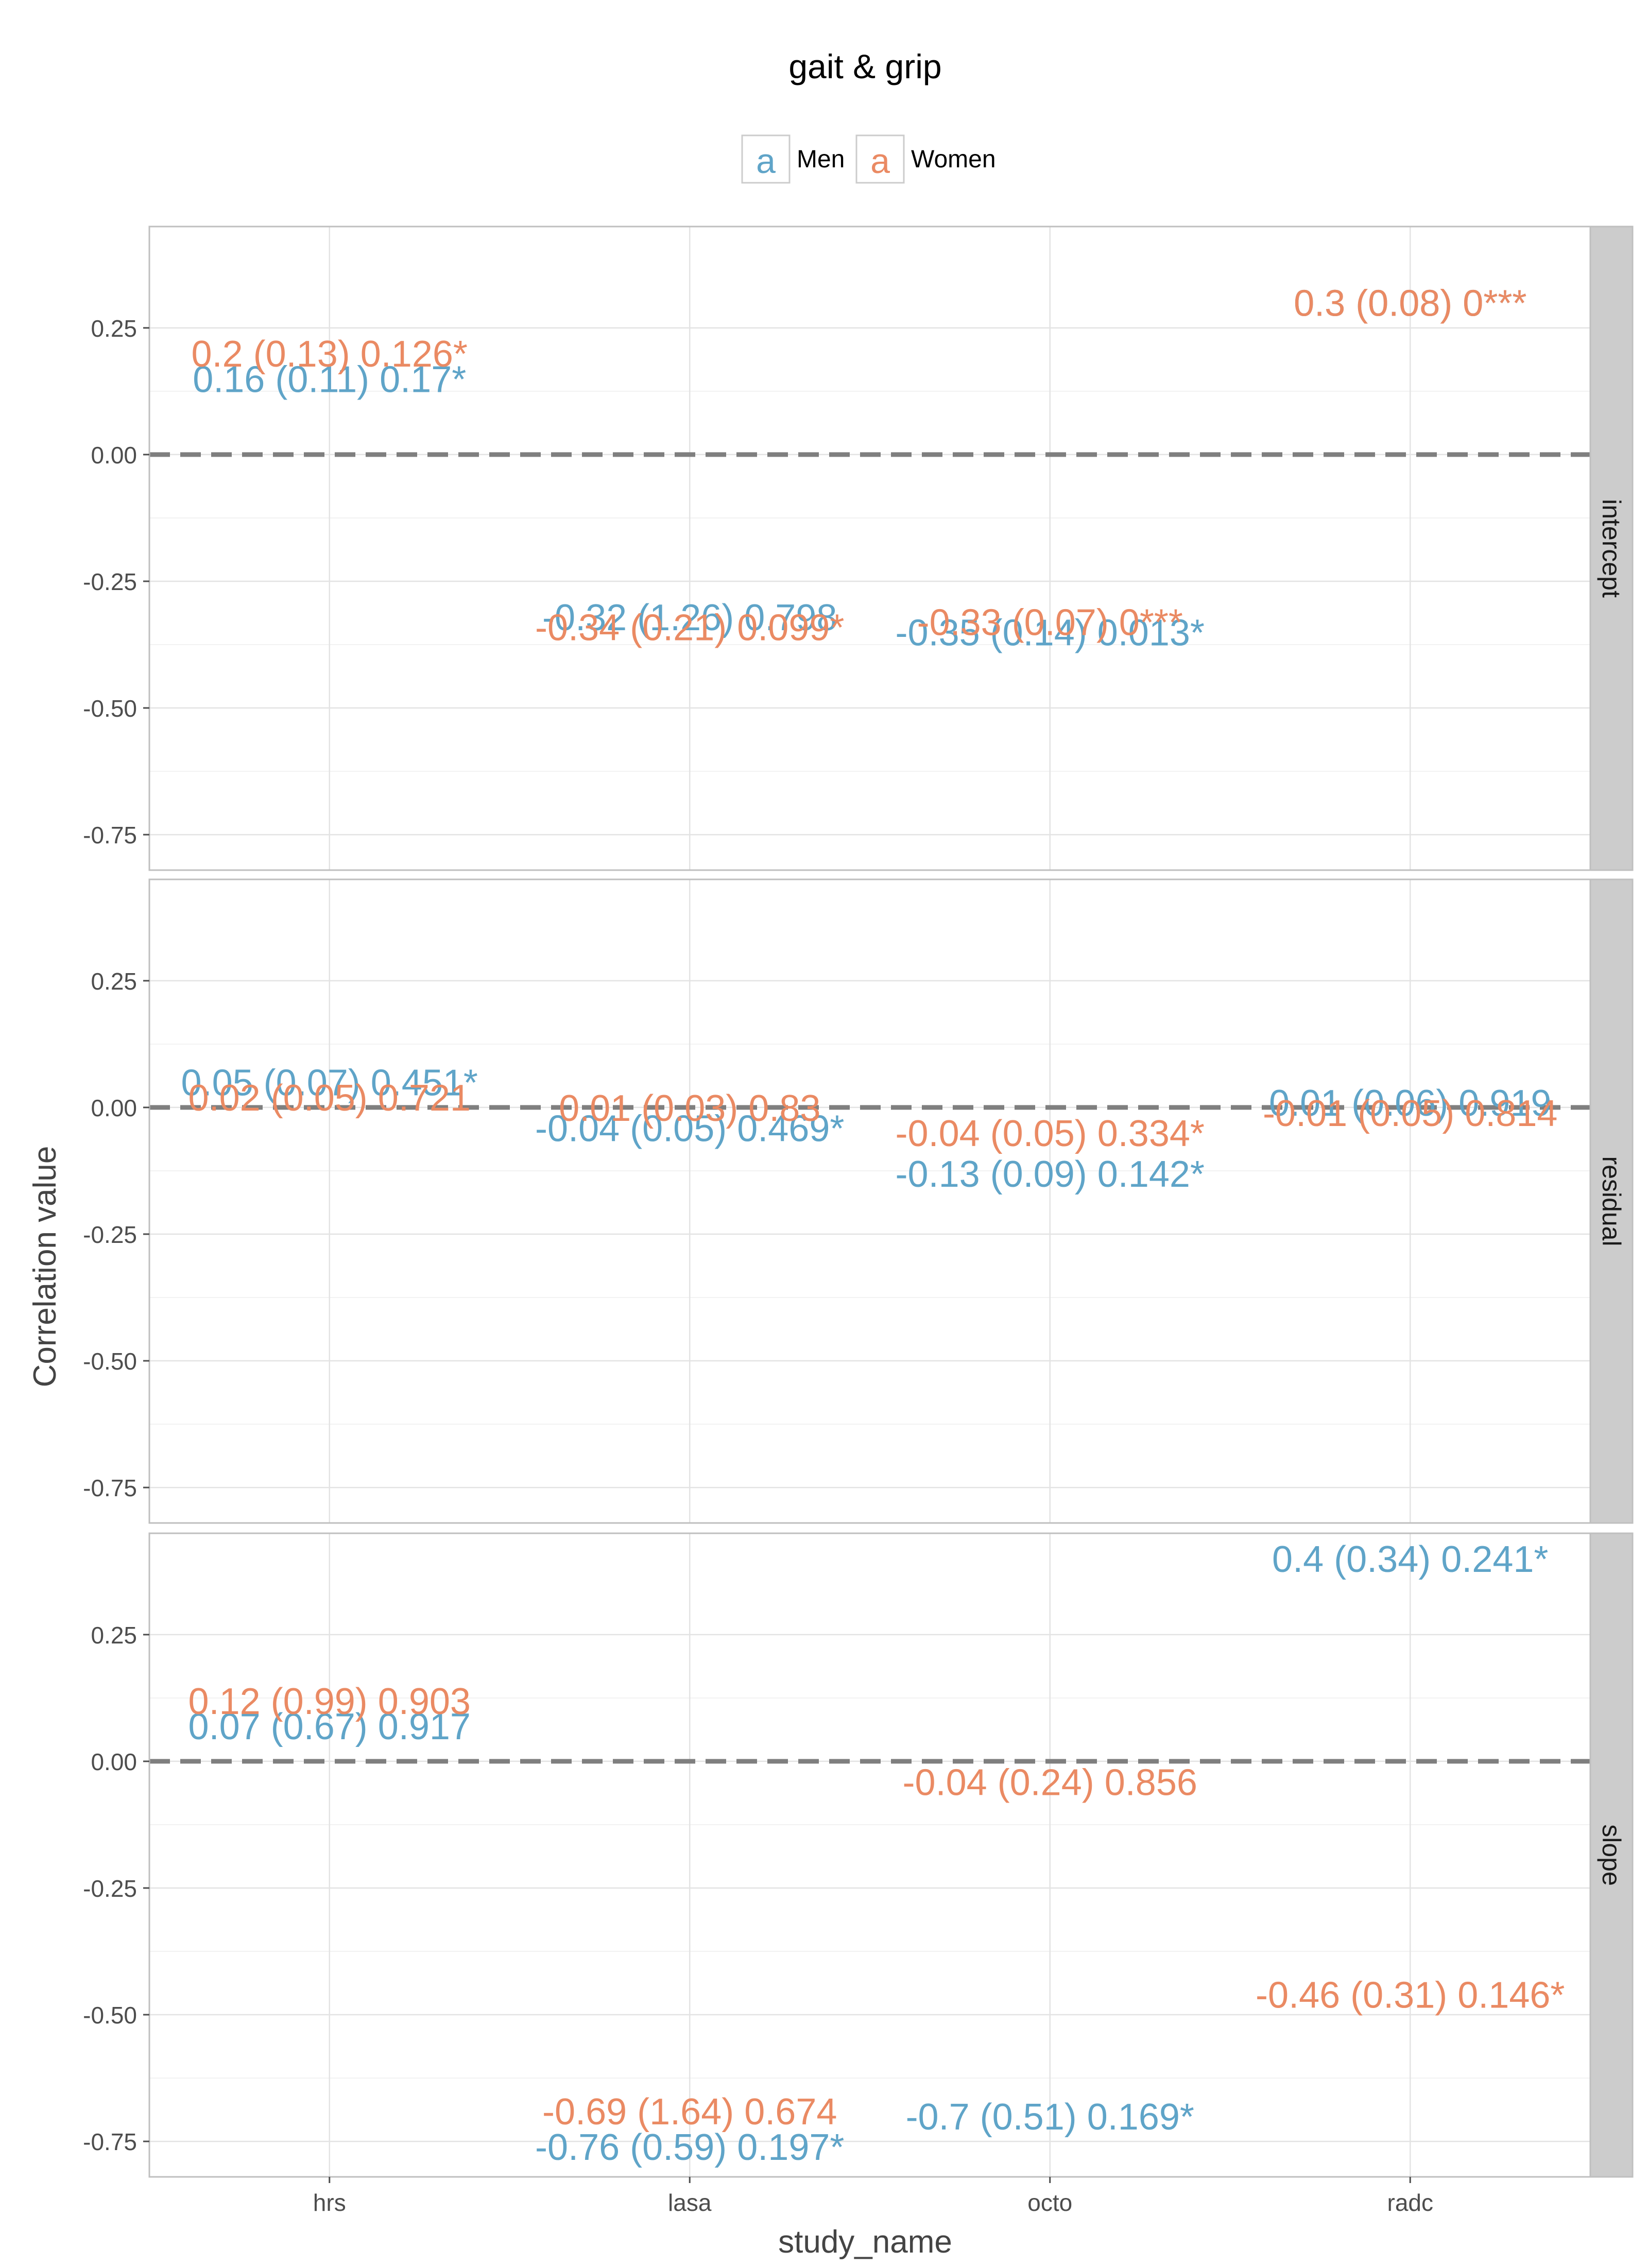 The width and height of the screenshot is (1648, 2268). I want to click on data-label-women: 0.12 (0.99) 0.903, so click(329, 1701).